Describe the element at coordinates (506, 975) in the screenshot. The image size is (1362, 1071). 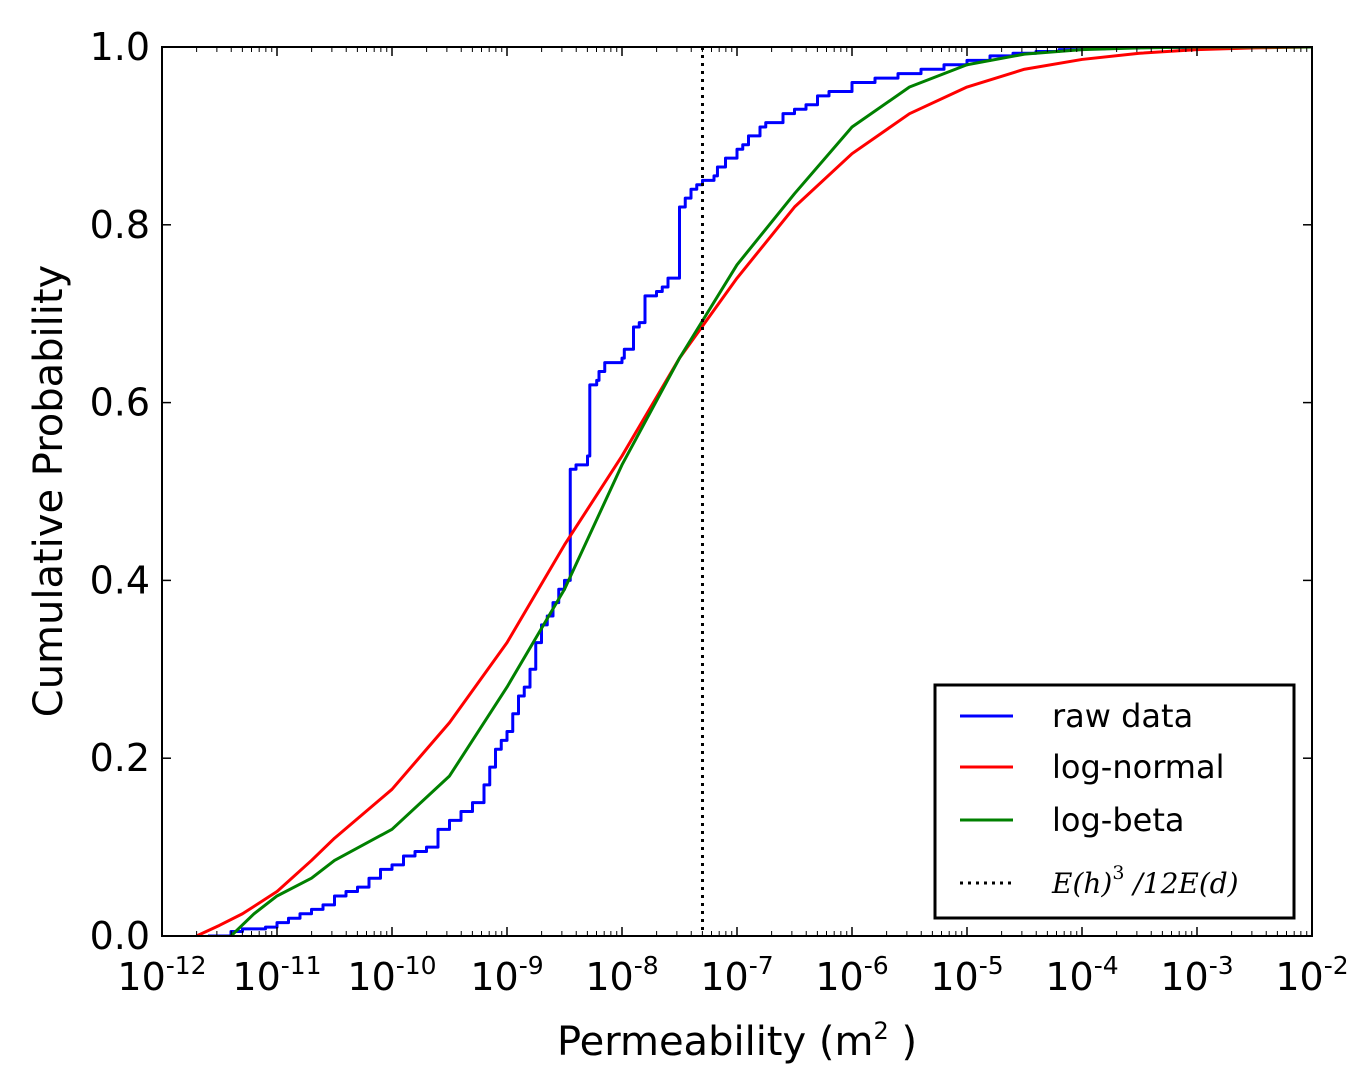
I see `x-tick-label: 10⁻⁹` at that location.